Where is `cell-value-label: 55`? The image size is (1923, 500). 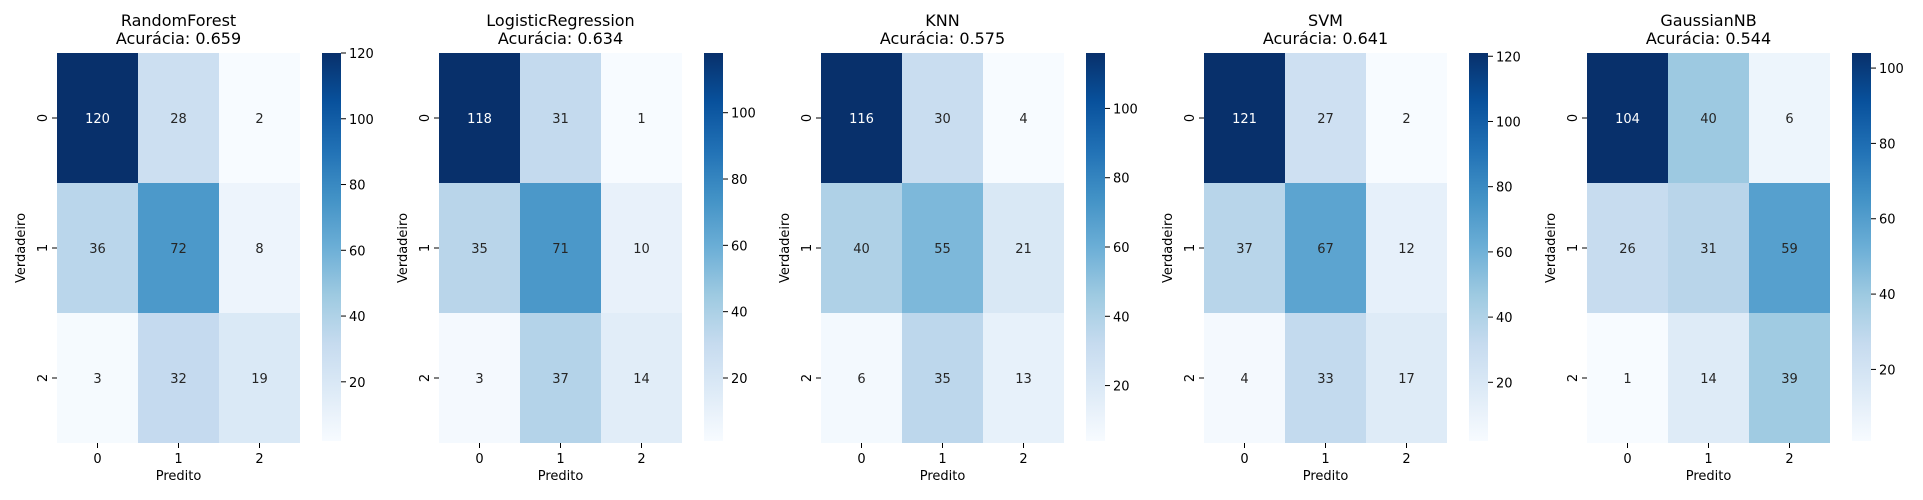 cell-value-label: 55 is located at coordinates (942, 249).